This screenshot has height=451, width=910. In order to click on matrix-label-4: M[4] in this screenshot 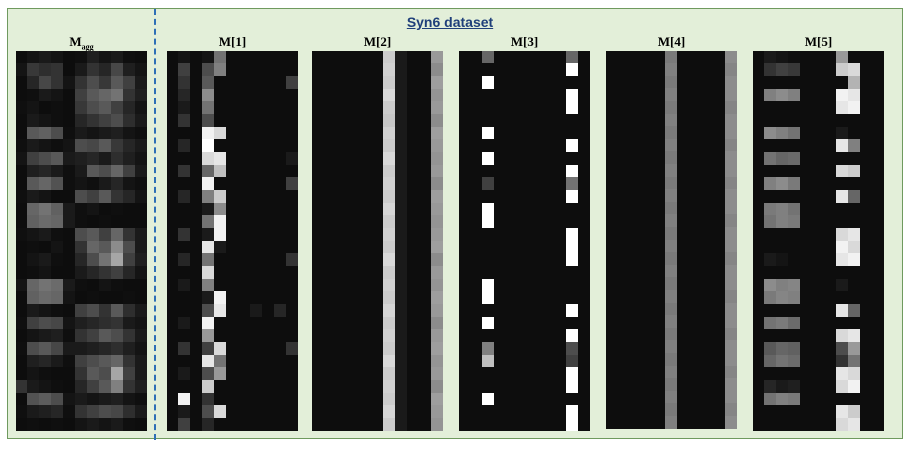, I will do `click(671, 41)`.